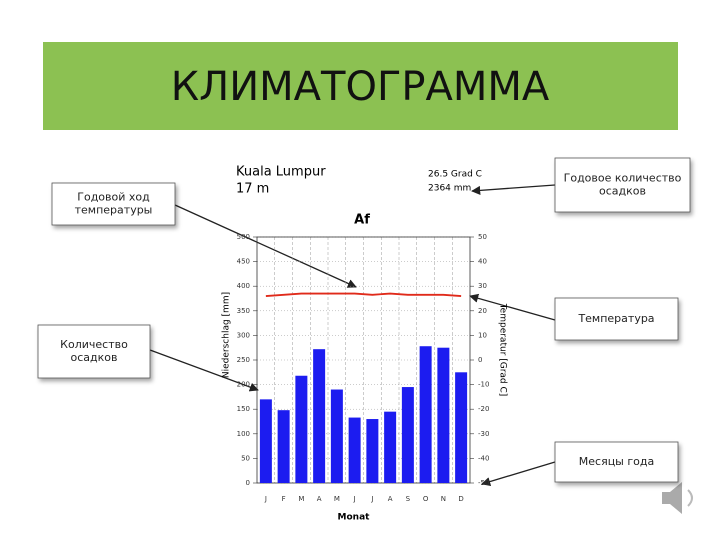 This screenshot has width=720, height=540. What do you see at coordinates (243, 409) in the screenshot?
I see `y-tick-label: 150` at bounding box center [243, 409].